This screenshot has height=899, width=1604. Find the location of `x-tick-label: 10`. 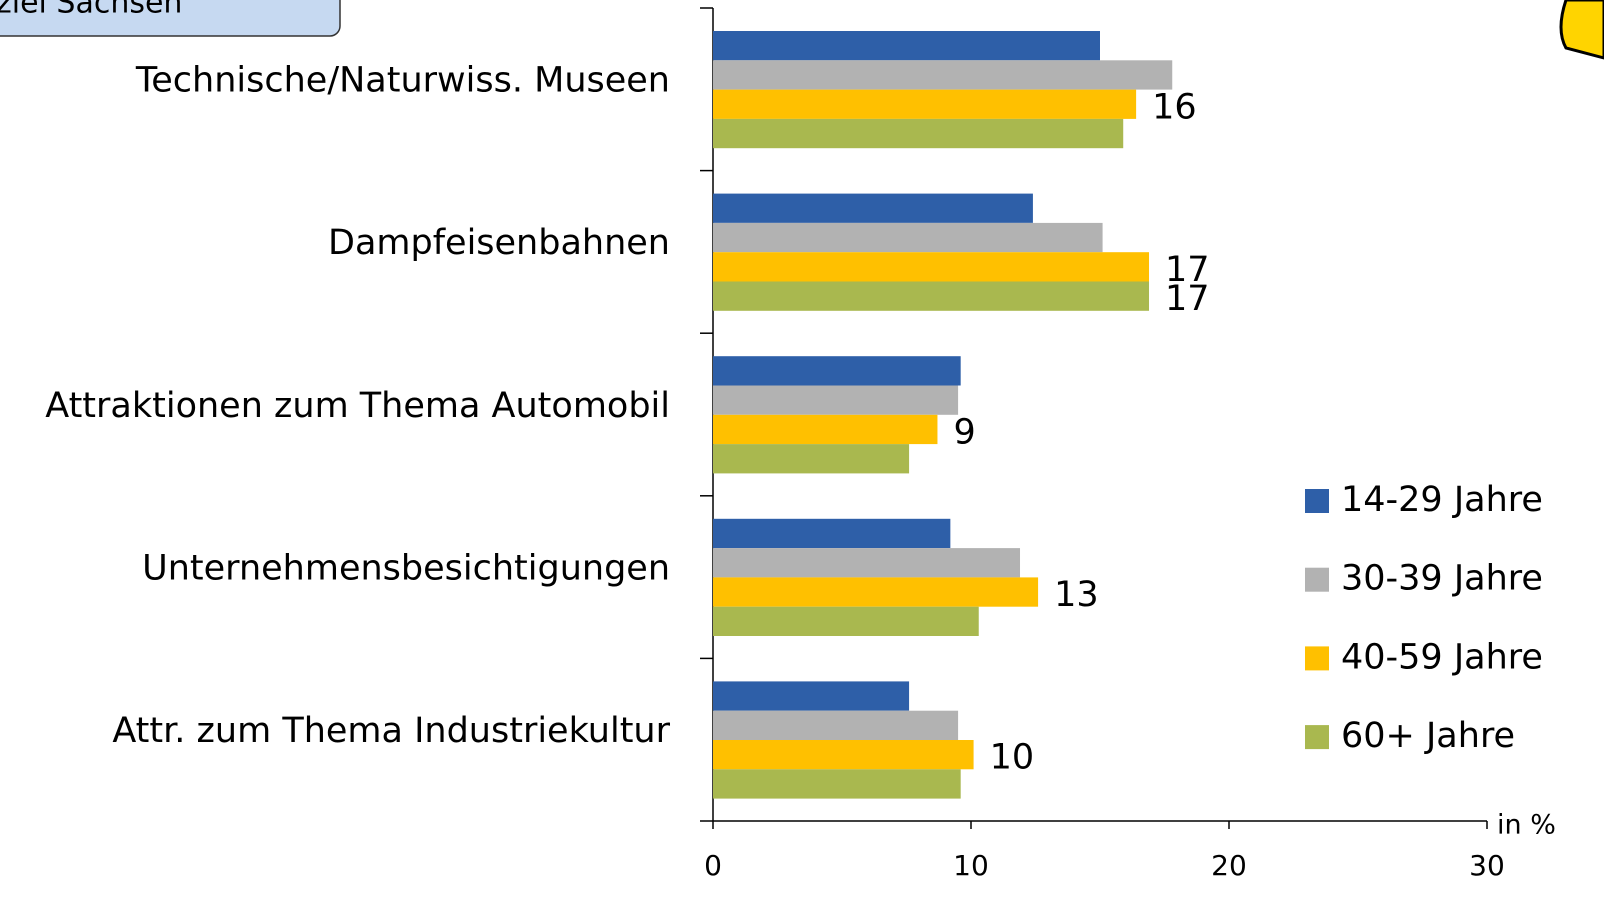

x-tick-label: 10 is located at coordinates (971, 865).